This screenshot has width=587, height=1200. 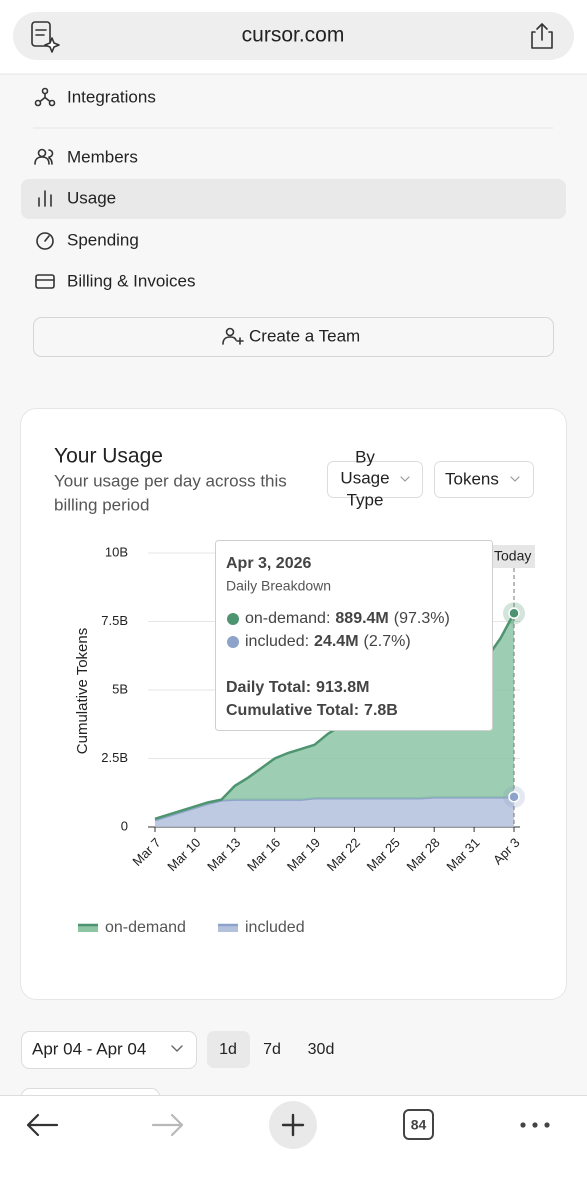 I want to click on tooltip-total-label: Daily Total:, so click(x=268, y=687).